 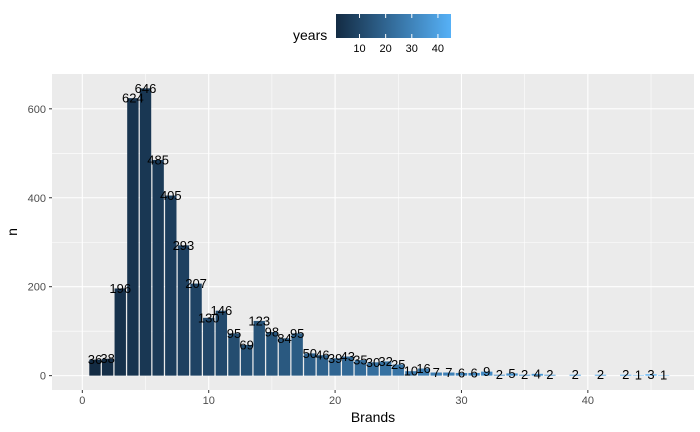 I want to click on legend-tick-label: 20, so click(x=386, y=49).